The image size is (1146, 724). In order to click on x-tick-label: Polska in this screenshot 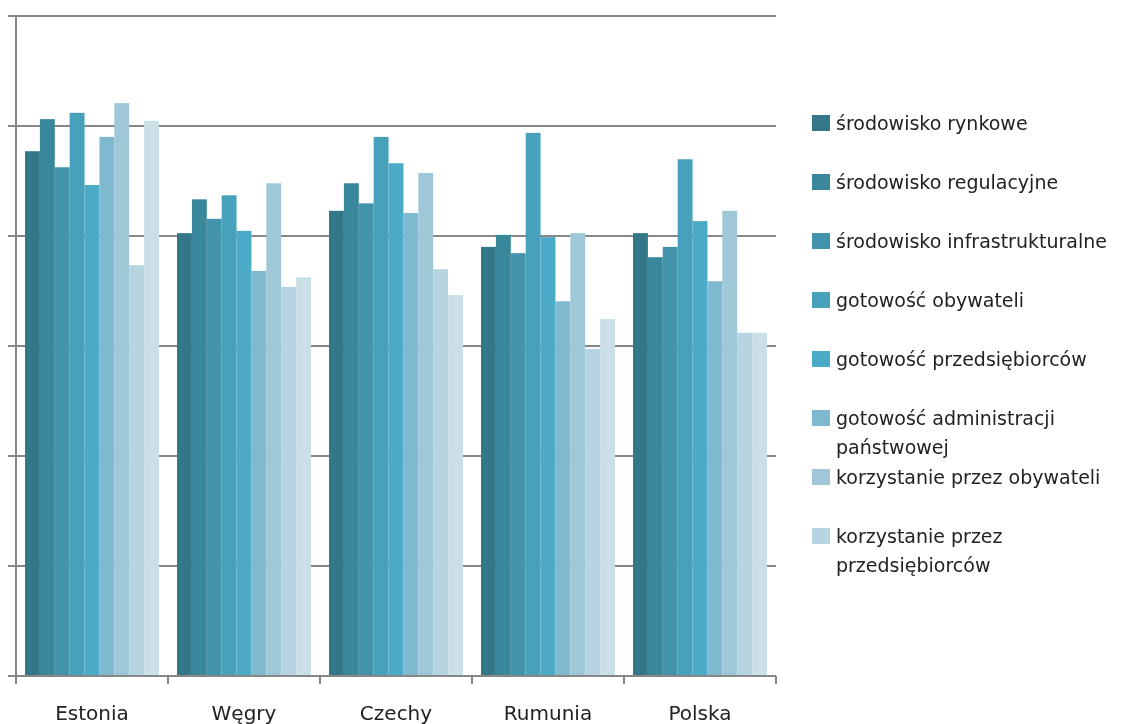, I will do `click(700, 712)`.